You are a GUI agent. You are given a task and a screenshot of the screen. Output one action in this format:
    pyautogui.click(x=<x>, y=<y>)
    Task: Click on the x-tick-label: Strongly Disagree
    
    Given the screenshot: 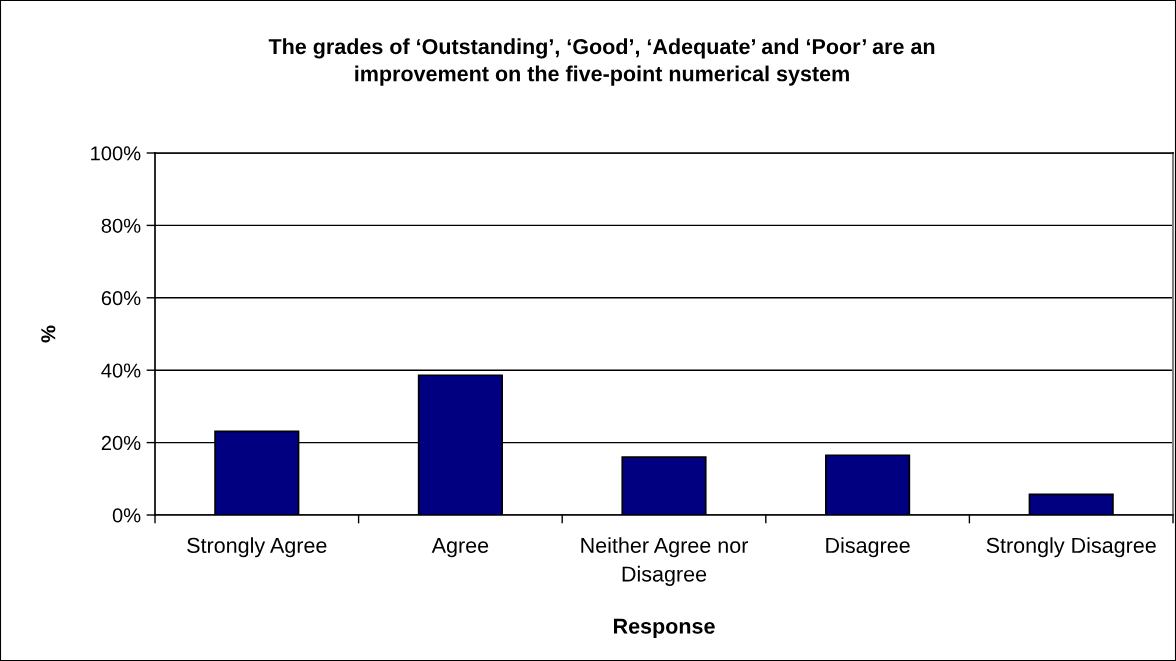 What is the action you would take?
    pyautogui.click(x=1071, y=547)
    